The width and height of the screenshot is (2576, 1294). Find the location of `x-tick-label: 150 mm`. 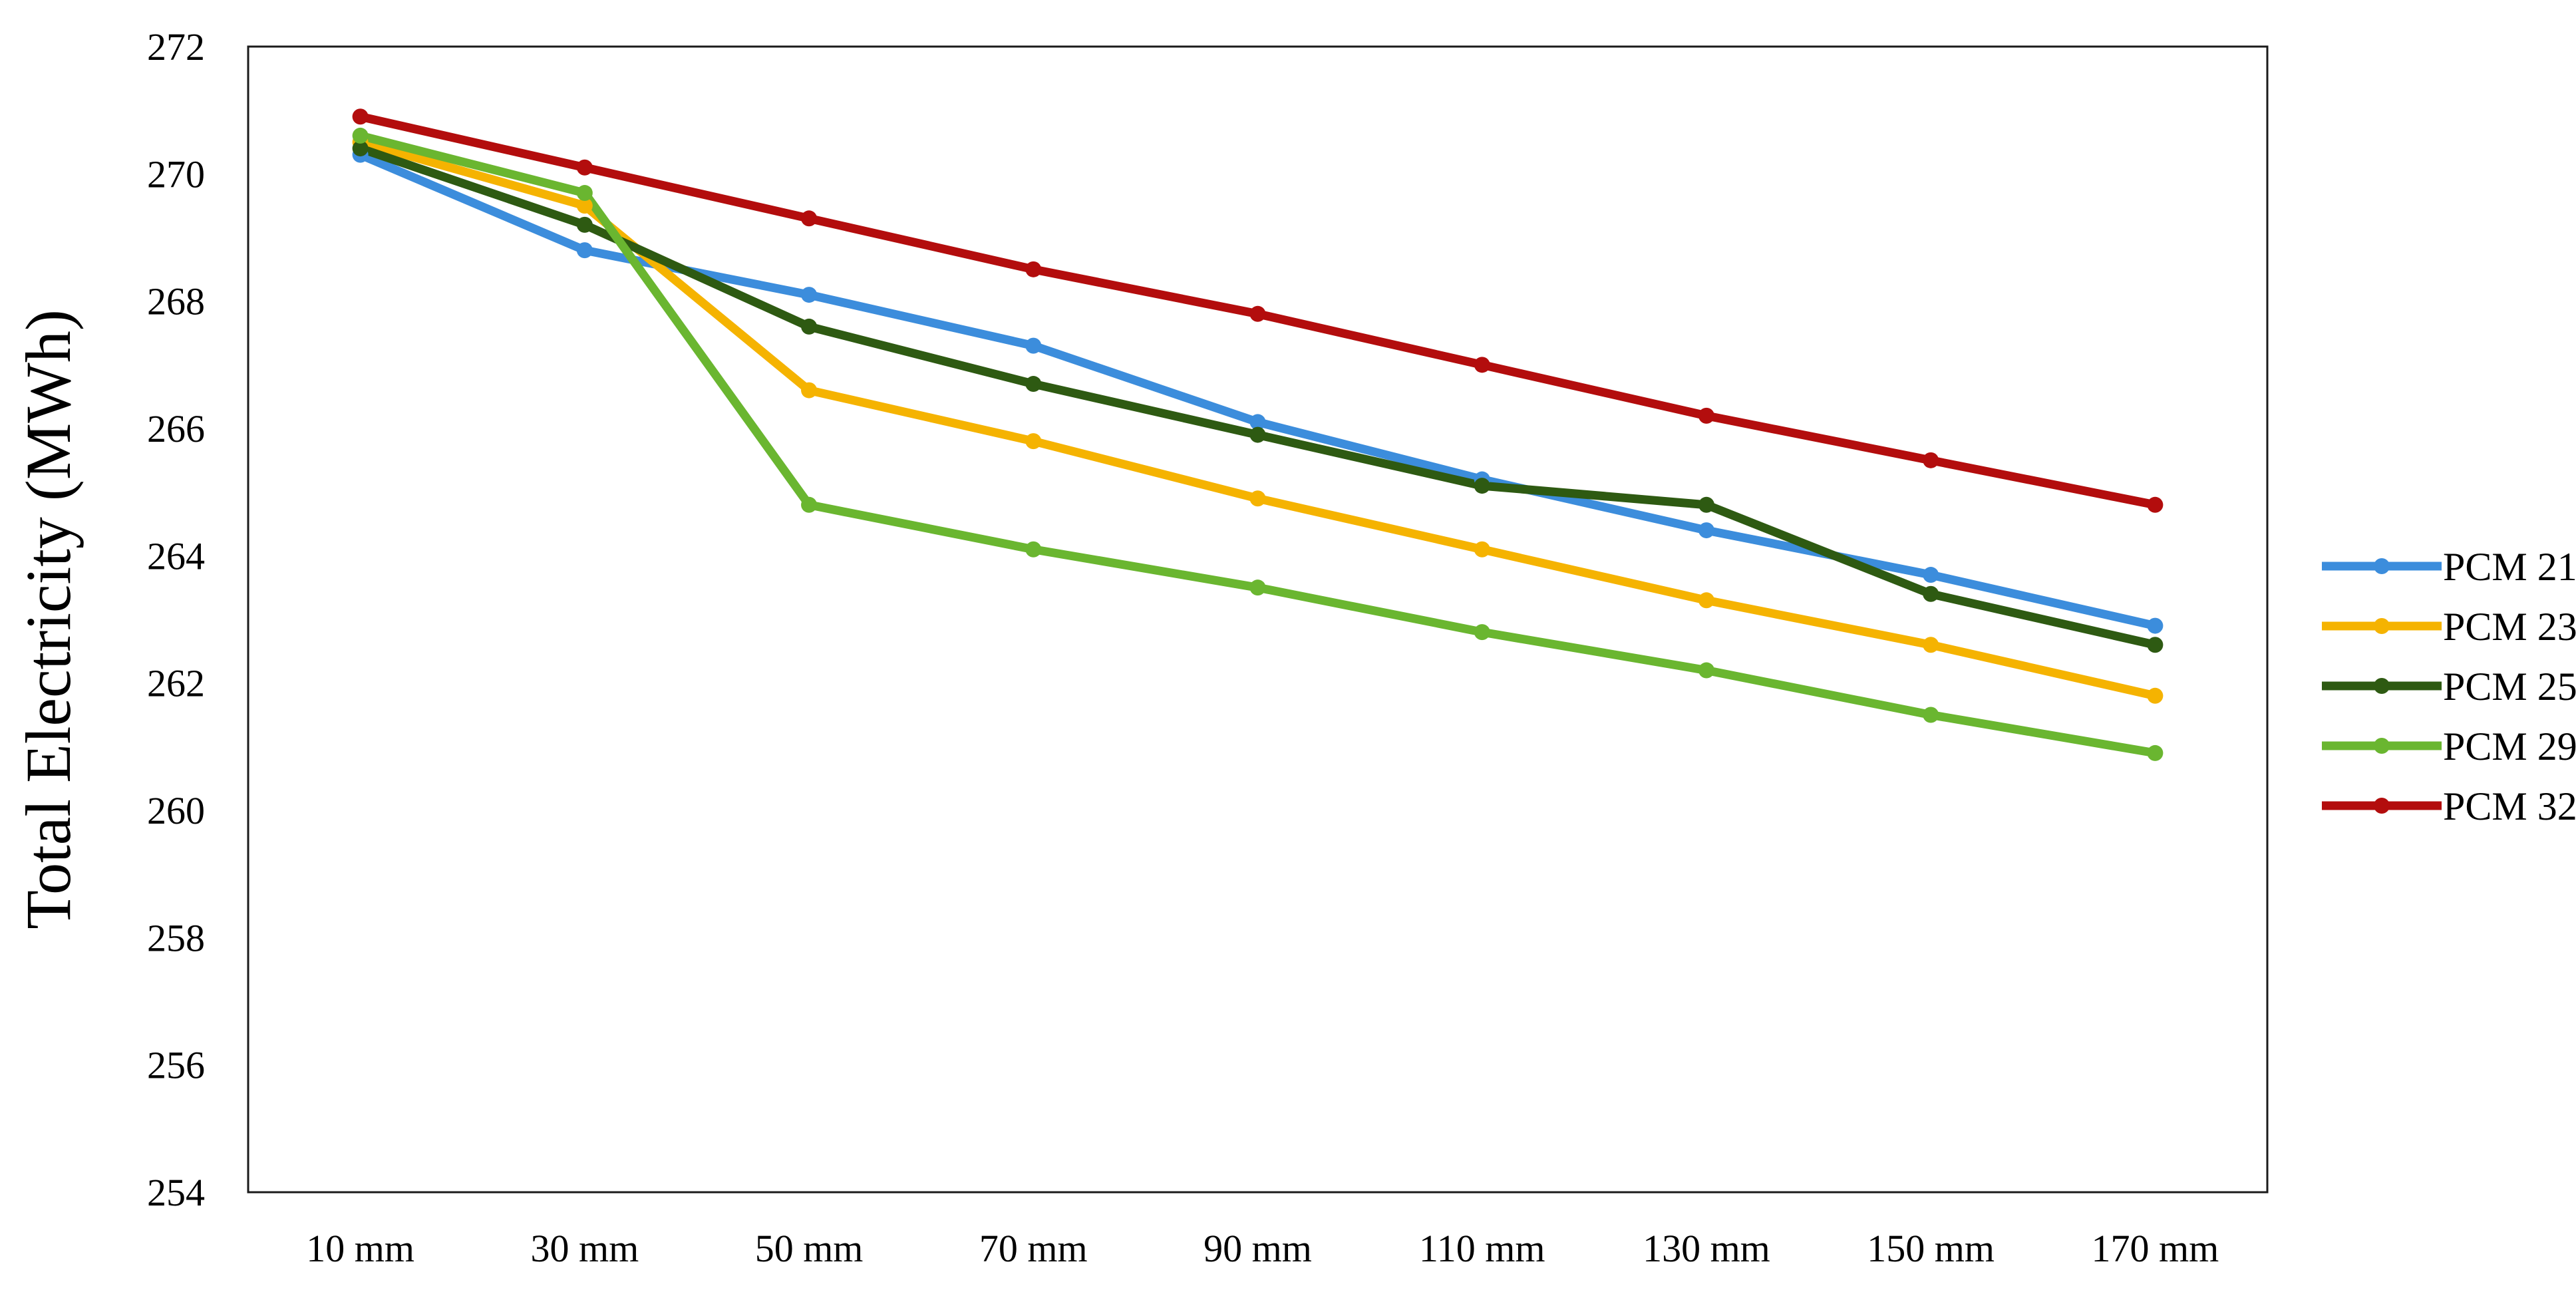

x-tick-label: 150 mm is located at coordinates (1931, 1248).